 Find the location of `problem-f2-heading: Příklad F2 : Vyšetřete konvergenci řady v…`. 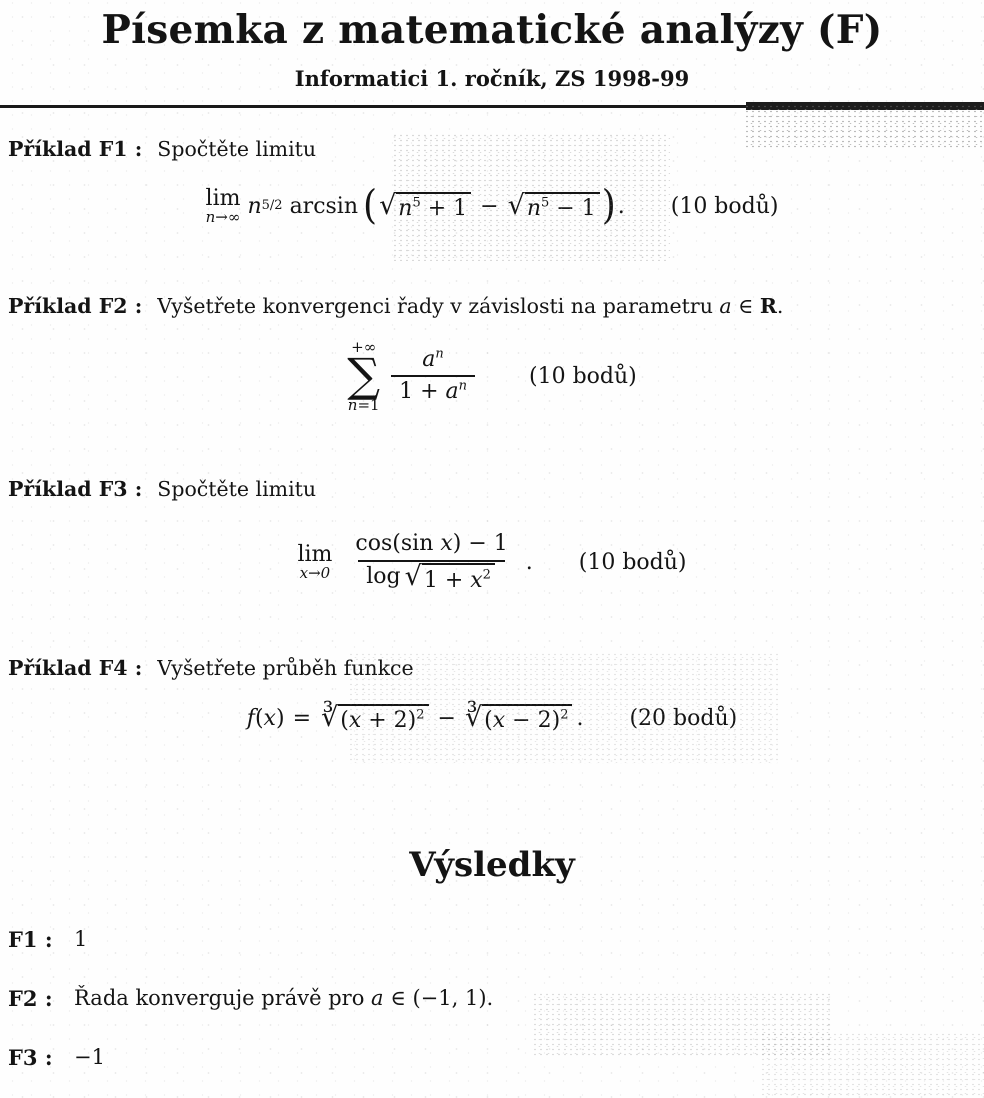

problem-f2-heading: Příklad F2 : Vyšetřete konvergenci řady v… is located at coordinates (492, 306).